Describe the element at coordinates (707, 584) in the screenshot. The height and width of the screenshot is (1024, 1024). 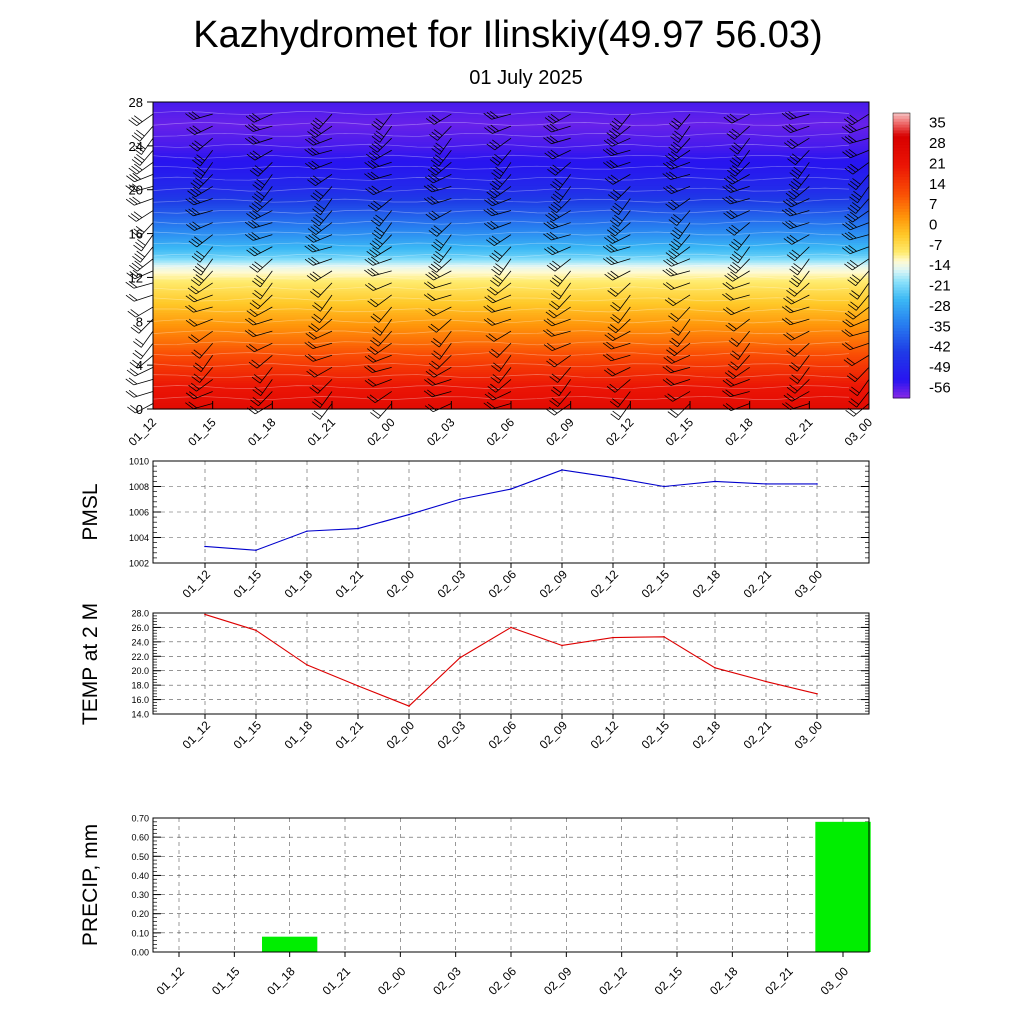
I see `x-tick-label: 02_18` at that location.